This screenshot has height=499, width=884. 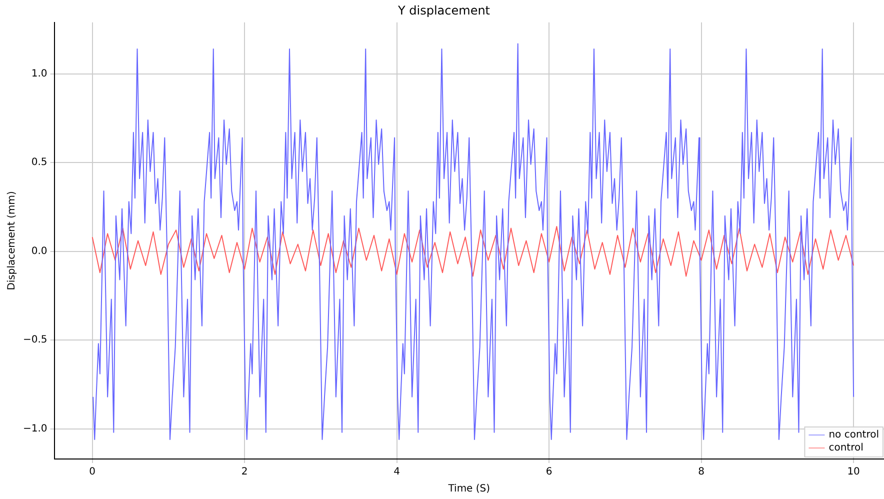 What do you see at coordinates (846, 448) in the screenshot?
I see `legend-label: control` at bounding box center [846, 448].